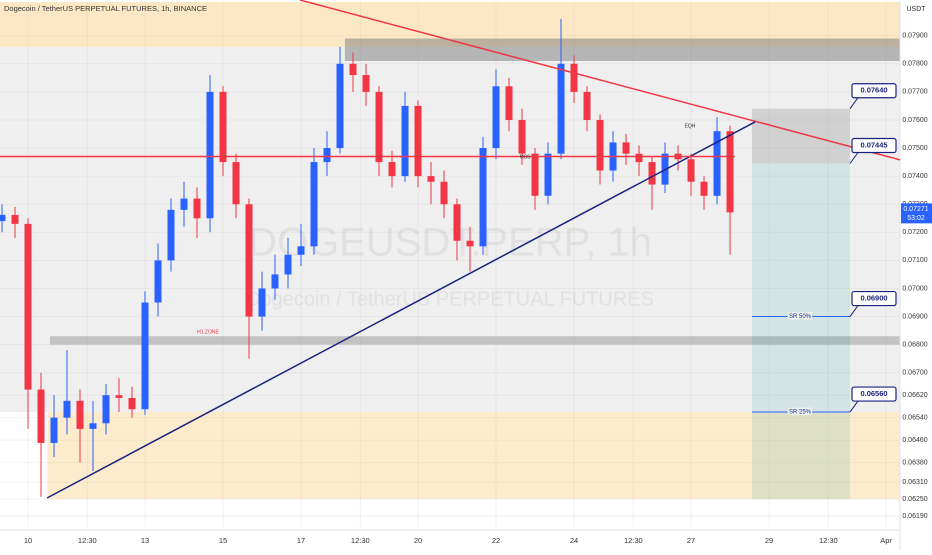 This screenshot has height=555, width=932. I want to click on y-tick-label: 0.06800, so click(914, 344).